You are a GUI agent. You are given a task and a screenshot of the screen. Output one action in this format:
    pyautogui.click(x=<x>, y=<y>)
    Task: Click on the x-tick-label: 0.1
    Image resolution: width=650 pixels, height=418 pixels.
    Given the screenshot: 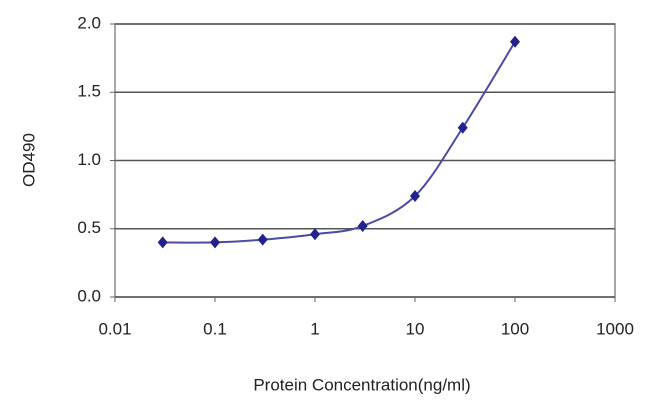 What is the action you would take?
    pyautogui.click(x=215, y=328)
    